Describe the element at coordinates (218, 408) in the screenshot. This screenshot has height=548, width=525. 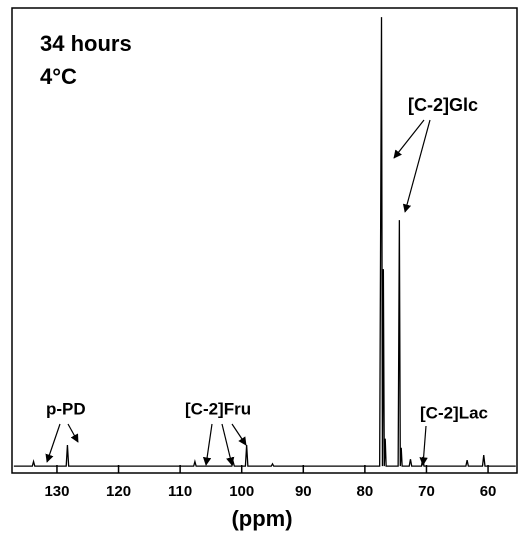
I see `annotation: [C-2]Fru` at that location.